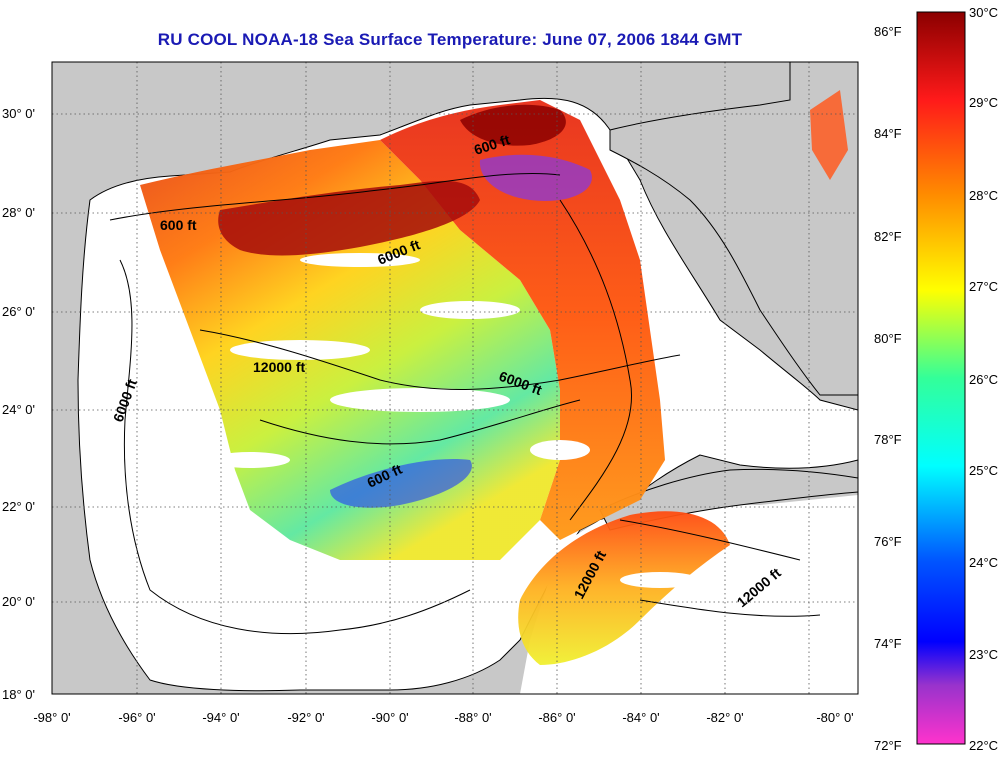 This screenshot has height=766, width=1008. I want to click on cb-f-82: 82°F, so click(888, 236).